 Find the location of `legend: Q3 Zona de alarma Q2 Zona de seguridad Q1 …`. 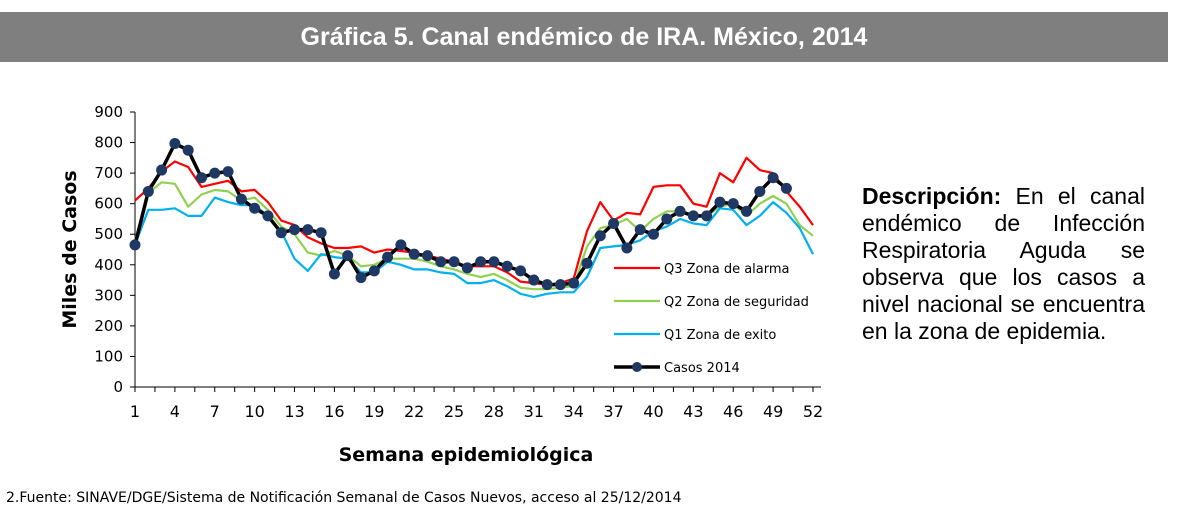

legend: Q3 Zona de alarma Q2 Zona de seguridad Q1 … is located at coordinates (711, 319).